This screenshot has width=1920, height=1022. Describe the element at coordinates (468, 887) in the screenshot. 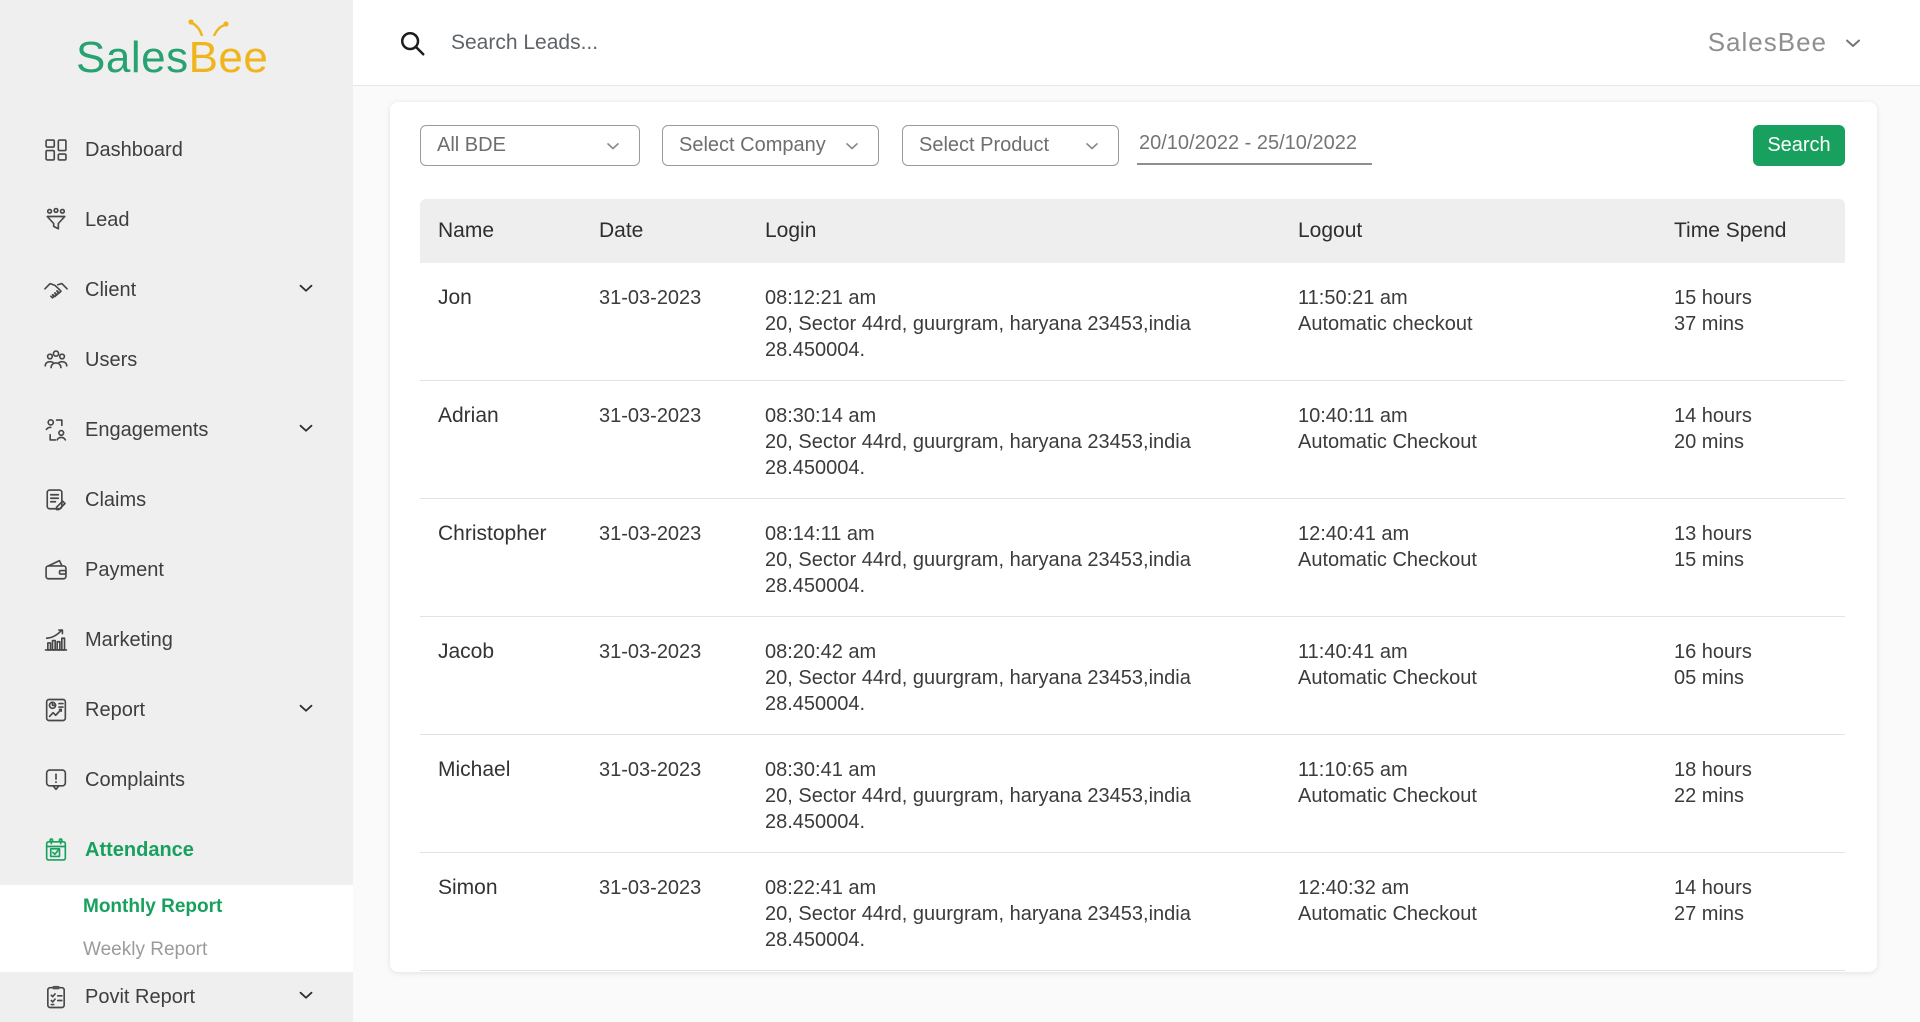

I see `cell-name: Simon` at that location.